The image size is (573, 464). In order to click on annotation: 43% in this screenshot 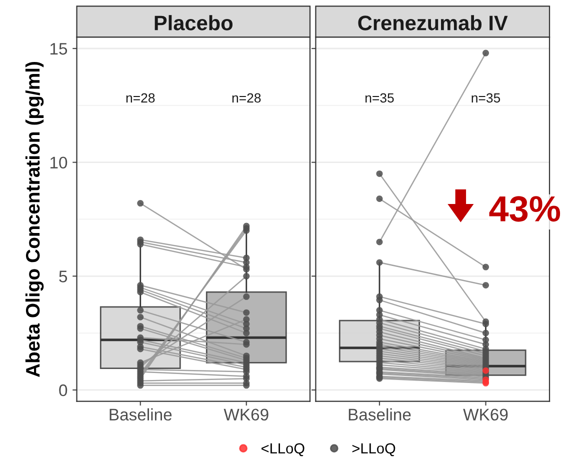, I will do `click(524, 209)`.